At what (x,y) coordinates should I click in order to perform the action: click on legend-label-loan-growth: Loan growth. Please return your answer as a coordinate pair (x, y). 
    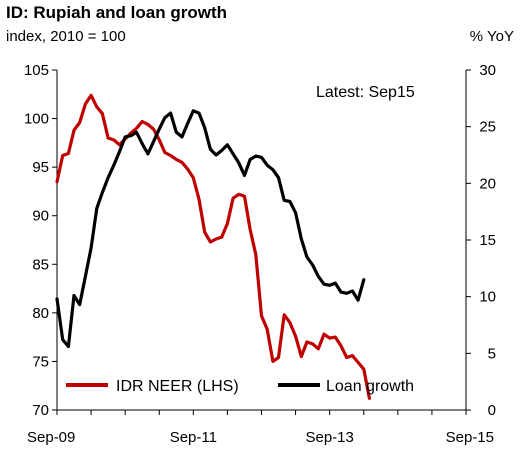
    Looking at the image, I should click on (370, 386).